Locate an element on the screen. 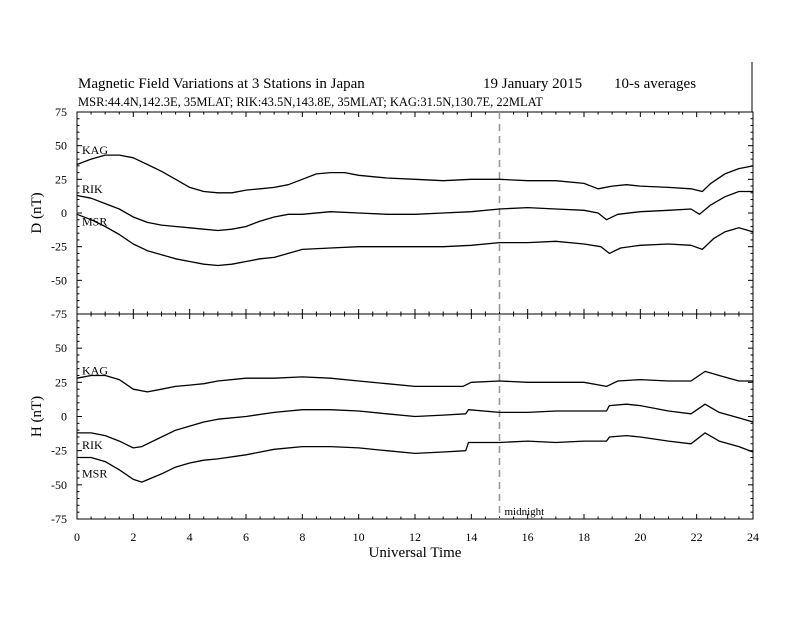  x-tick-label: 24 is located at coordinates (753, 537).